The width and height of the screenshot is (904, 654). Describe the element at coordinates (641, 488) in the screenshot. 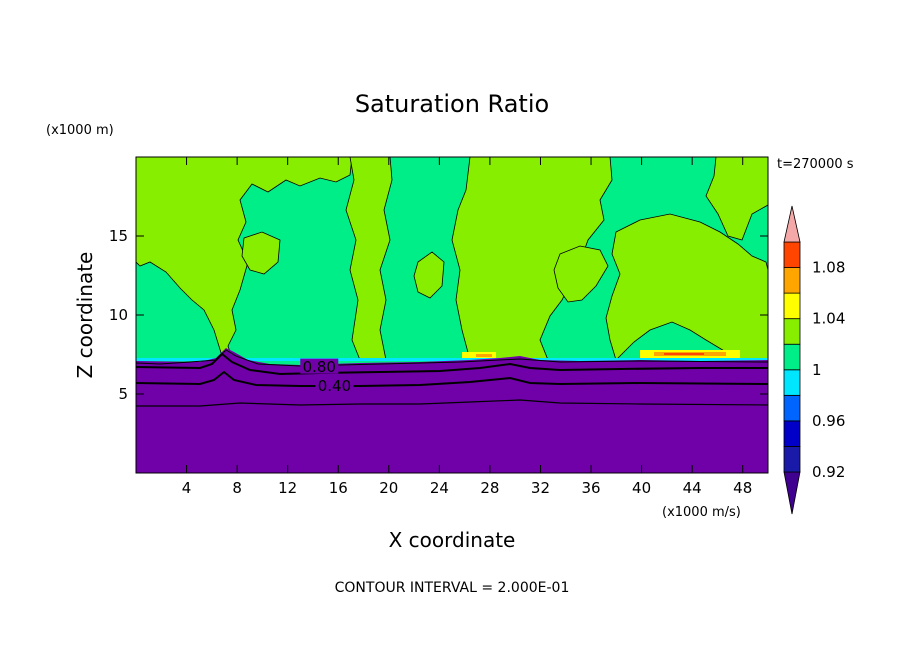

I see `x-tick-label: 40` at that location.